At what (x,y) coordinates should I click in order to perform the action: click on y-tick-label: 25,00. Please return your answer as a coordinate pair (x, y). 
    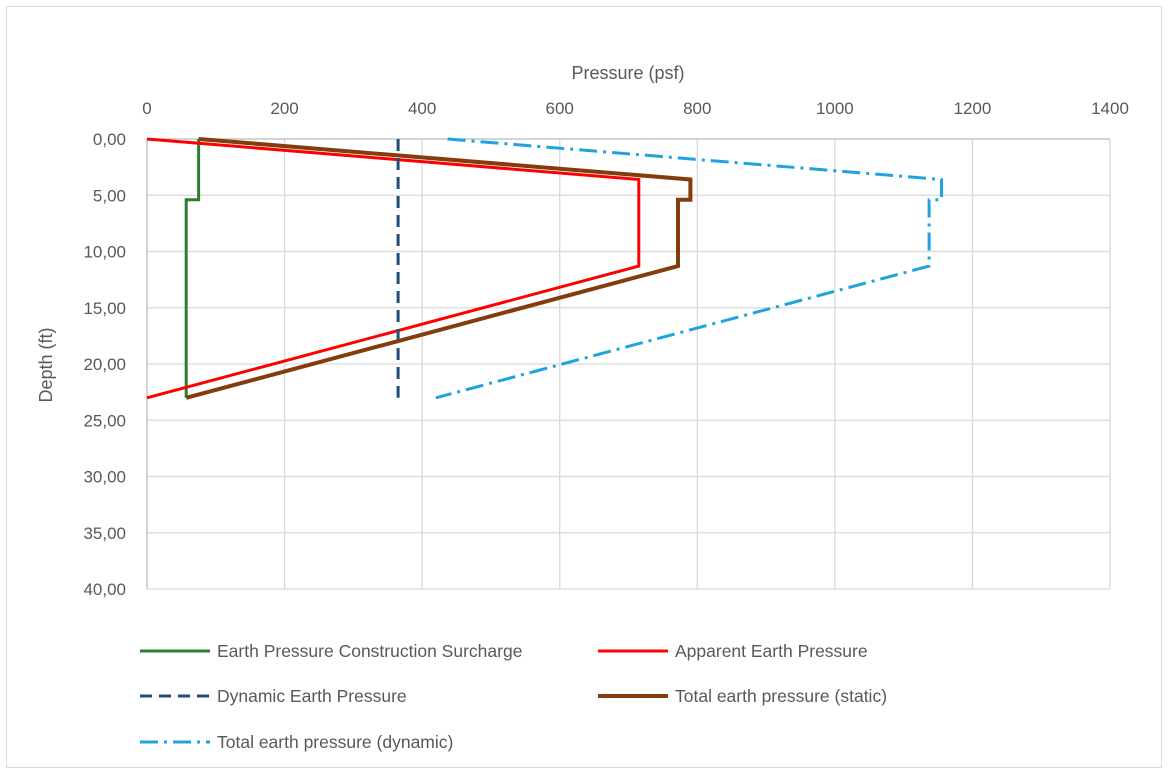
    Looking at the image, I should click on (104, 420).